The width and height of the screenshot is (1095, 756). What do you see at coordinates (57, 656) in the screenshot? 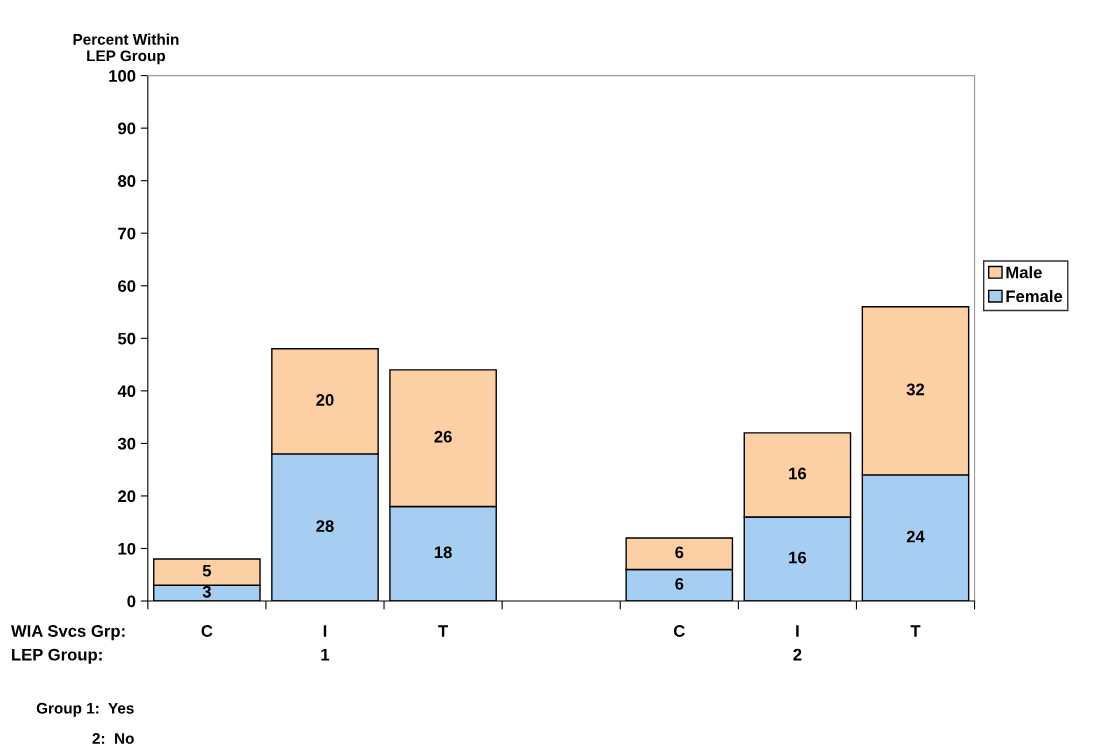
I see `text: LEP Group:` at bounding box center [57, 656].